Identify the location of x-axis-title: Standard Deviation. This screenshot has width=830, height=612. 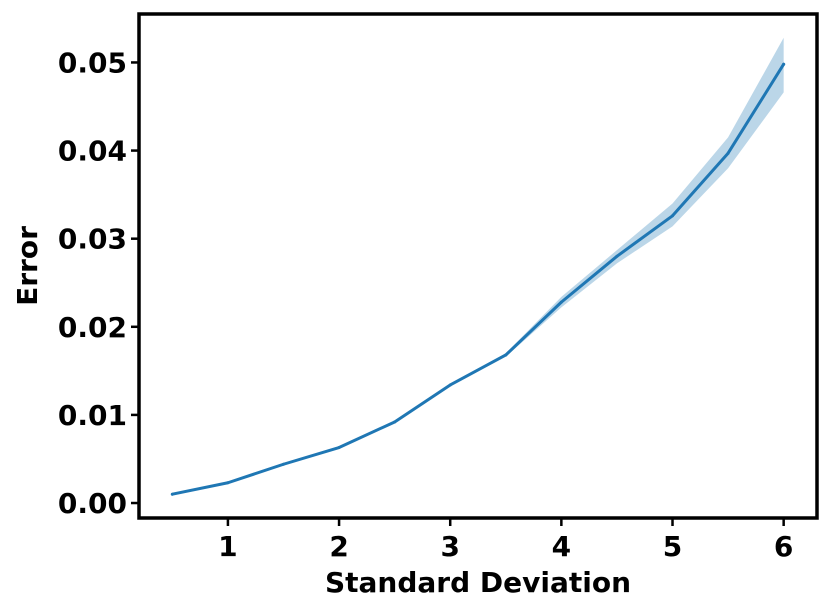
(478, 582).